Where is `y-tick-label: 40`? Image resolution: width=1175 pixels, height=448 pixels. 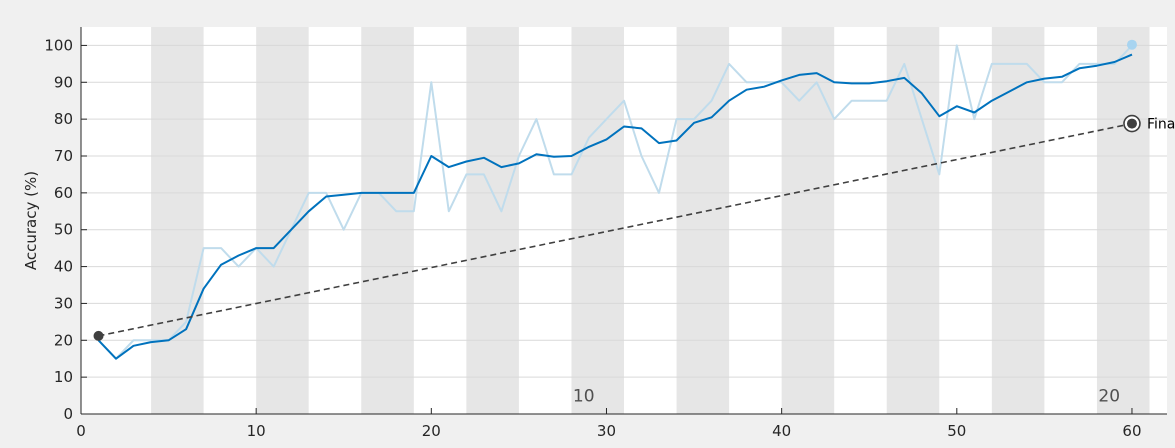 y-tick-label: 40 is located at coordinates (63, 267).